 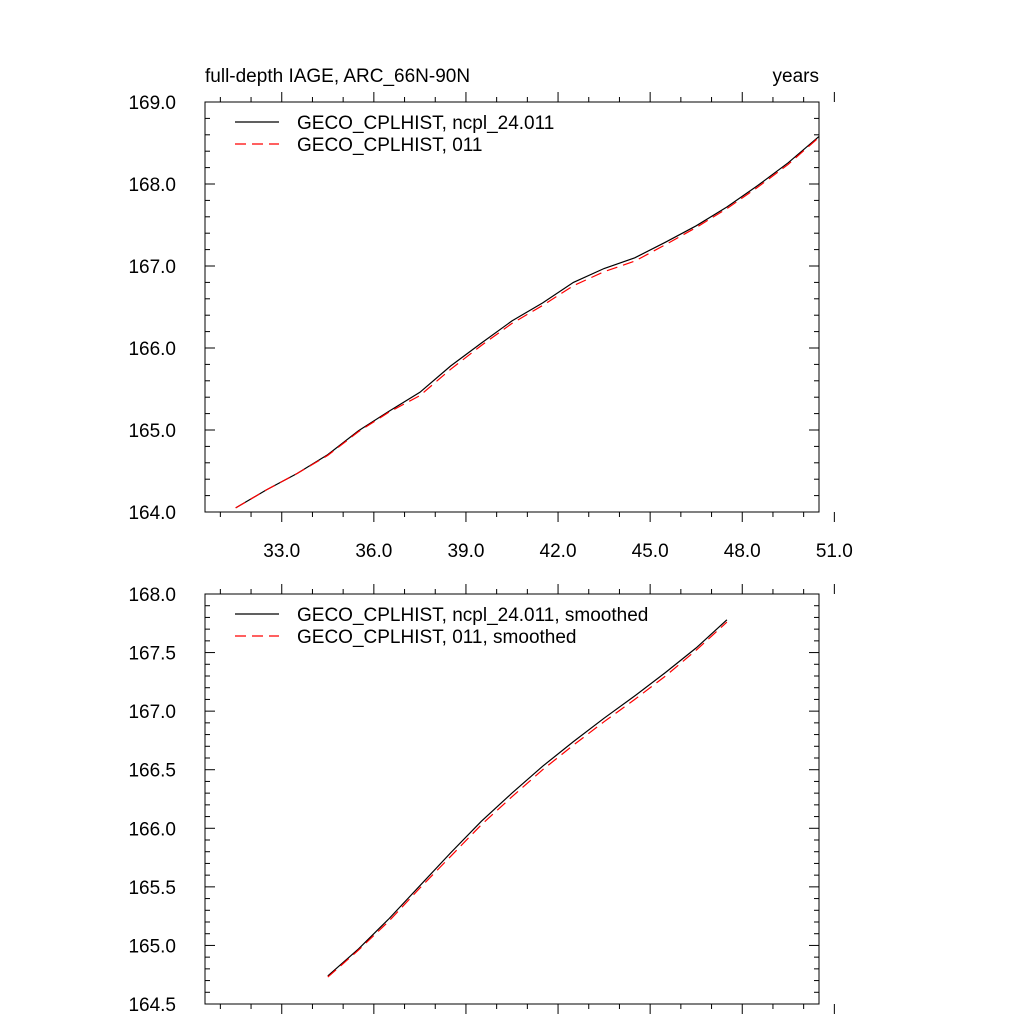 What do you see at coordinates (281, 551) in the screenshot?
I see `x-tick-label: 33.0` at bounding box center [281, 551].